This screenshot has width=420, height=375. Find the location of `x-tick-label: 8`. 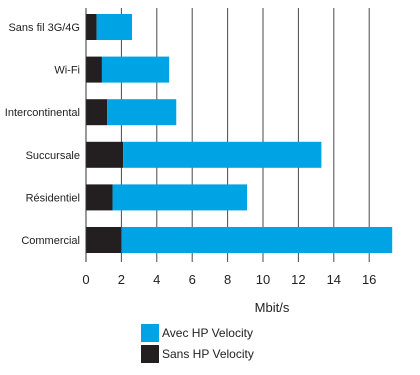

x-tick-label: 8 is located at coordinates (227, 279).